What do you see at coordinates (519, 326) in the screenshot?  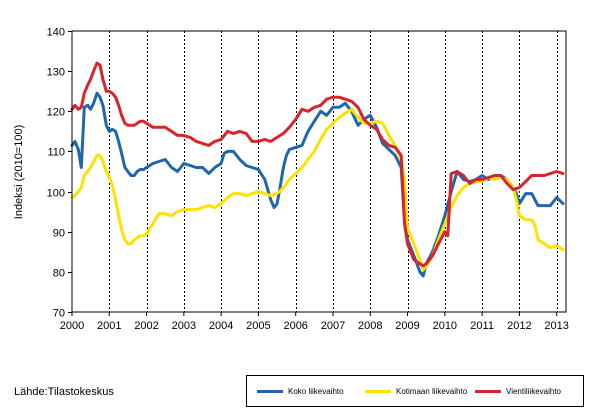 I see `x-tick-label-2012: 2012` at bounding box center [519, 326].